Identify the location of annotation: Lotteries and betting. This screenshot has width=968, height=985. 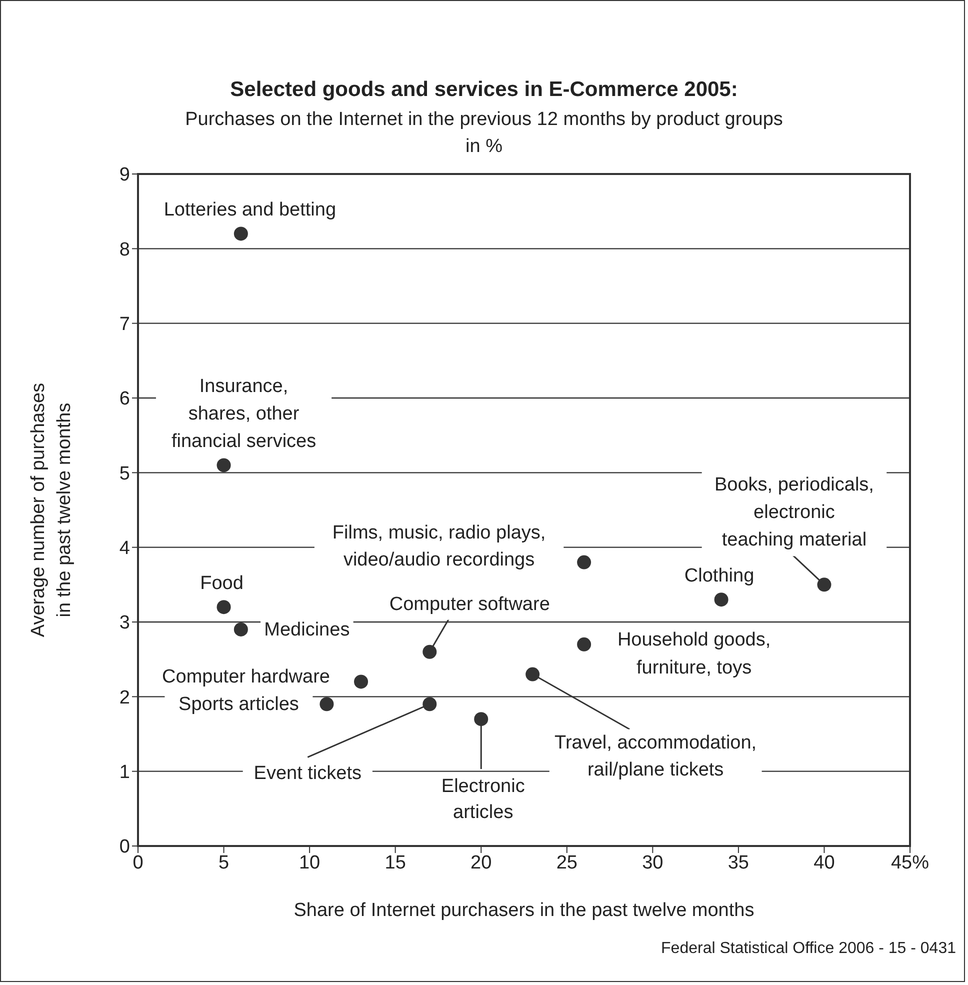
(250, 210).